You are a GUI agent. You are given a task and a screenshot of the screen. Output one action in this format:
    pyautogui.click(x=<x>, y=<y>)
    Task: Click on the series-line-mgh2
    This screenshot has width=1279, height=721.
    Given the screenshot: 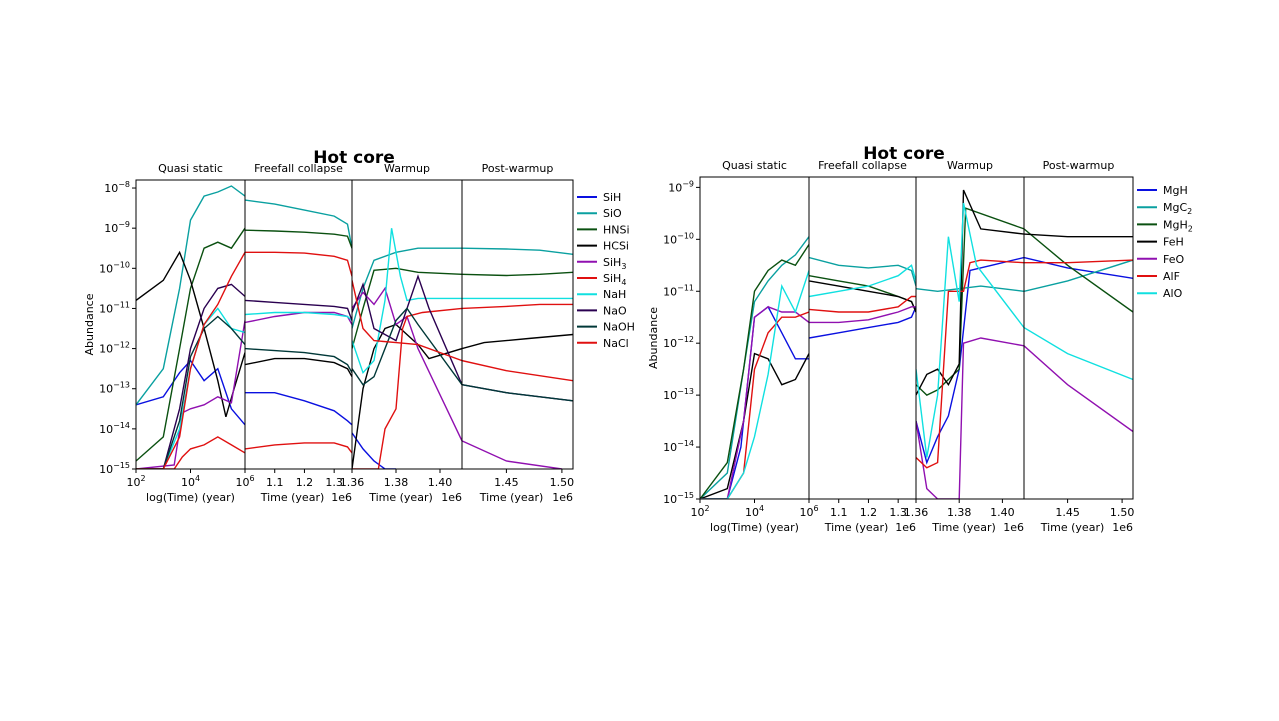 What is the action you would take?
    pyautogui.click(x=754, y=371)
    